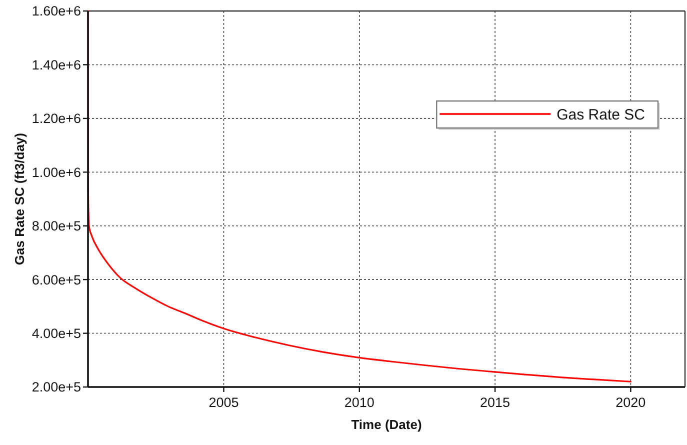 The height and width of the screenshot is (445, 687). What do you see at coordinates (56, 118) in the screenshot?
I see `y-tick-label: 1.20e+6` at bounding box center [56, 118].